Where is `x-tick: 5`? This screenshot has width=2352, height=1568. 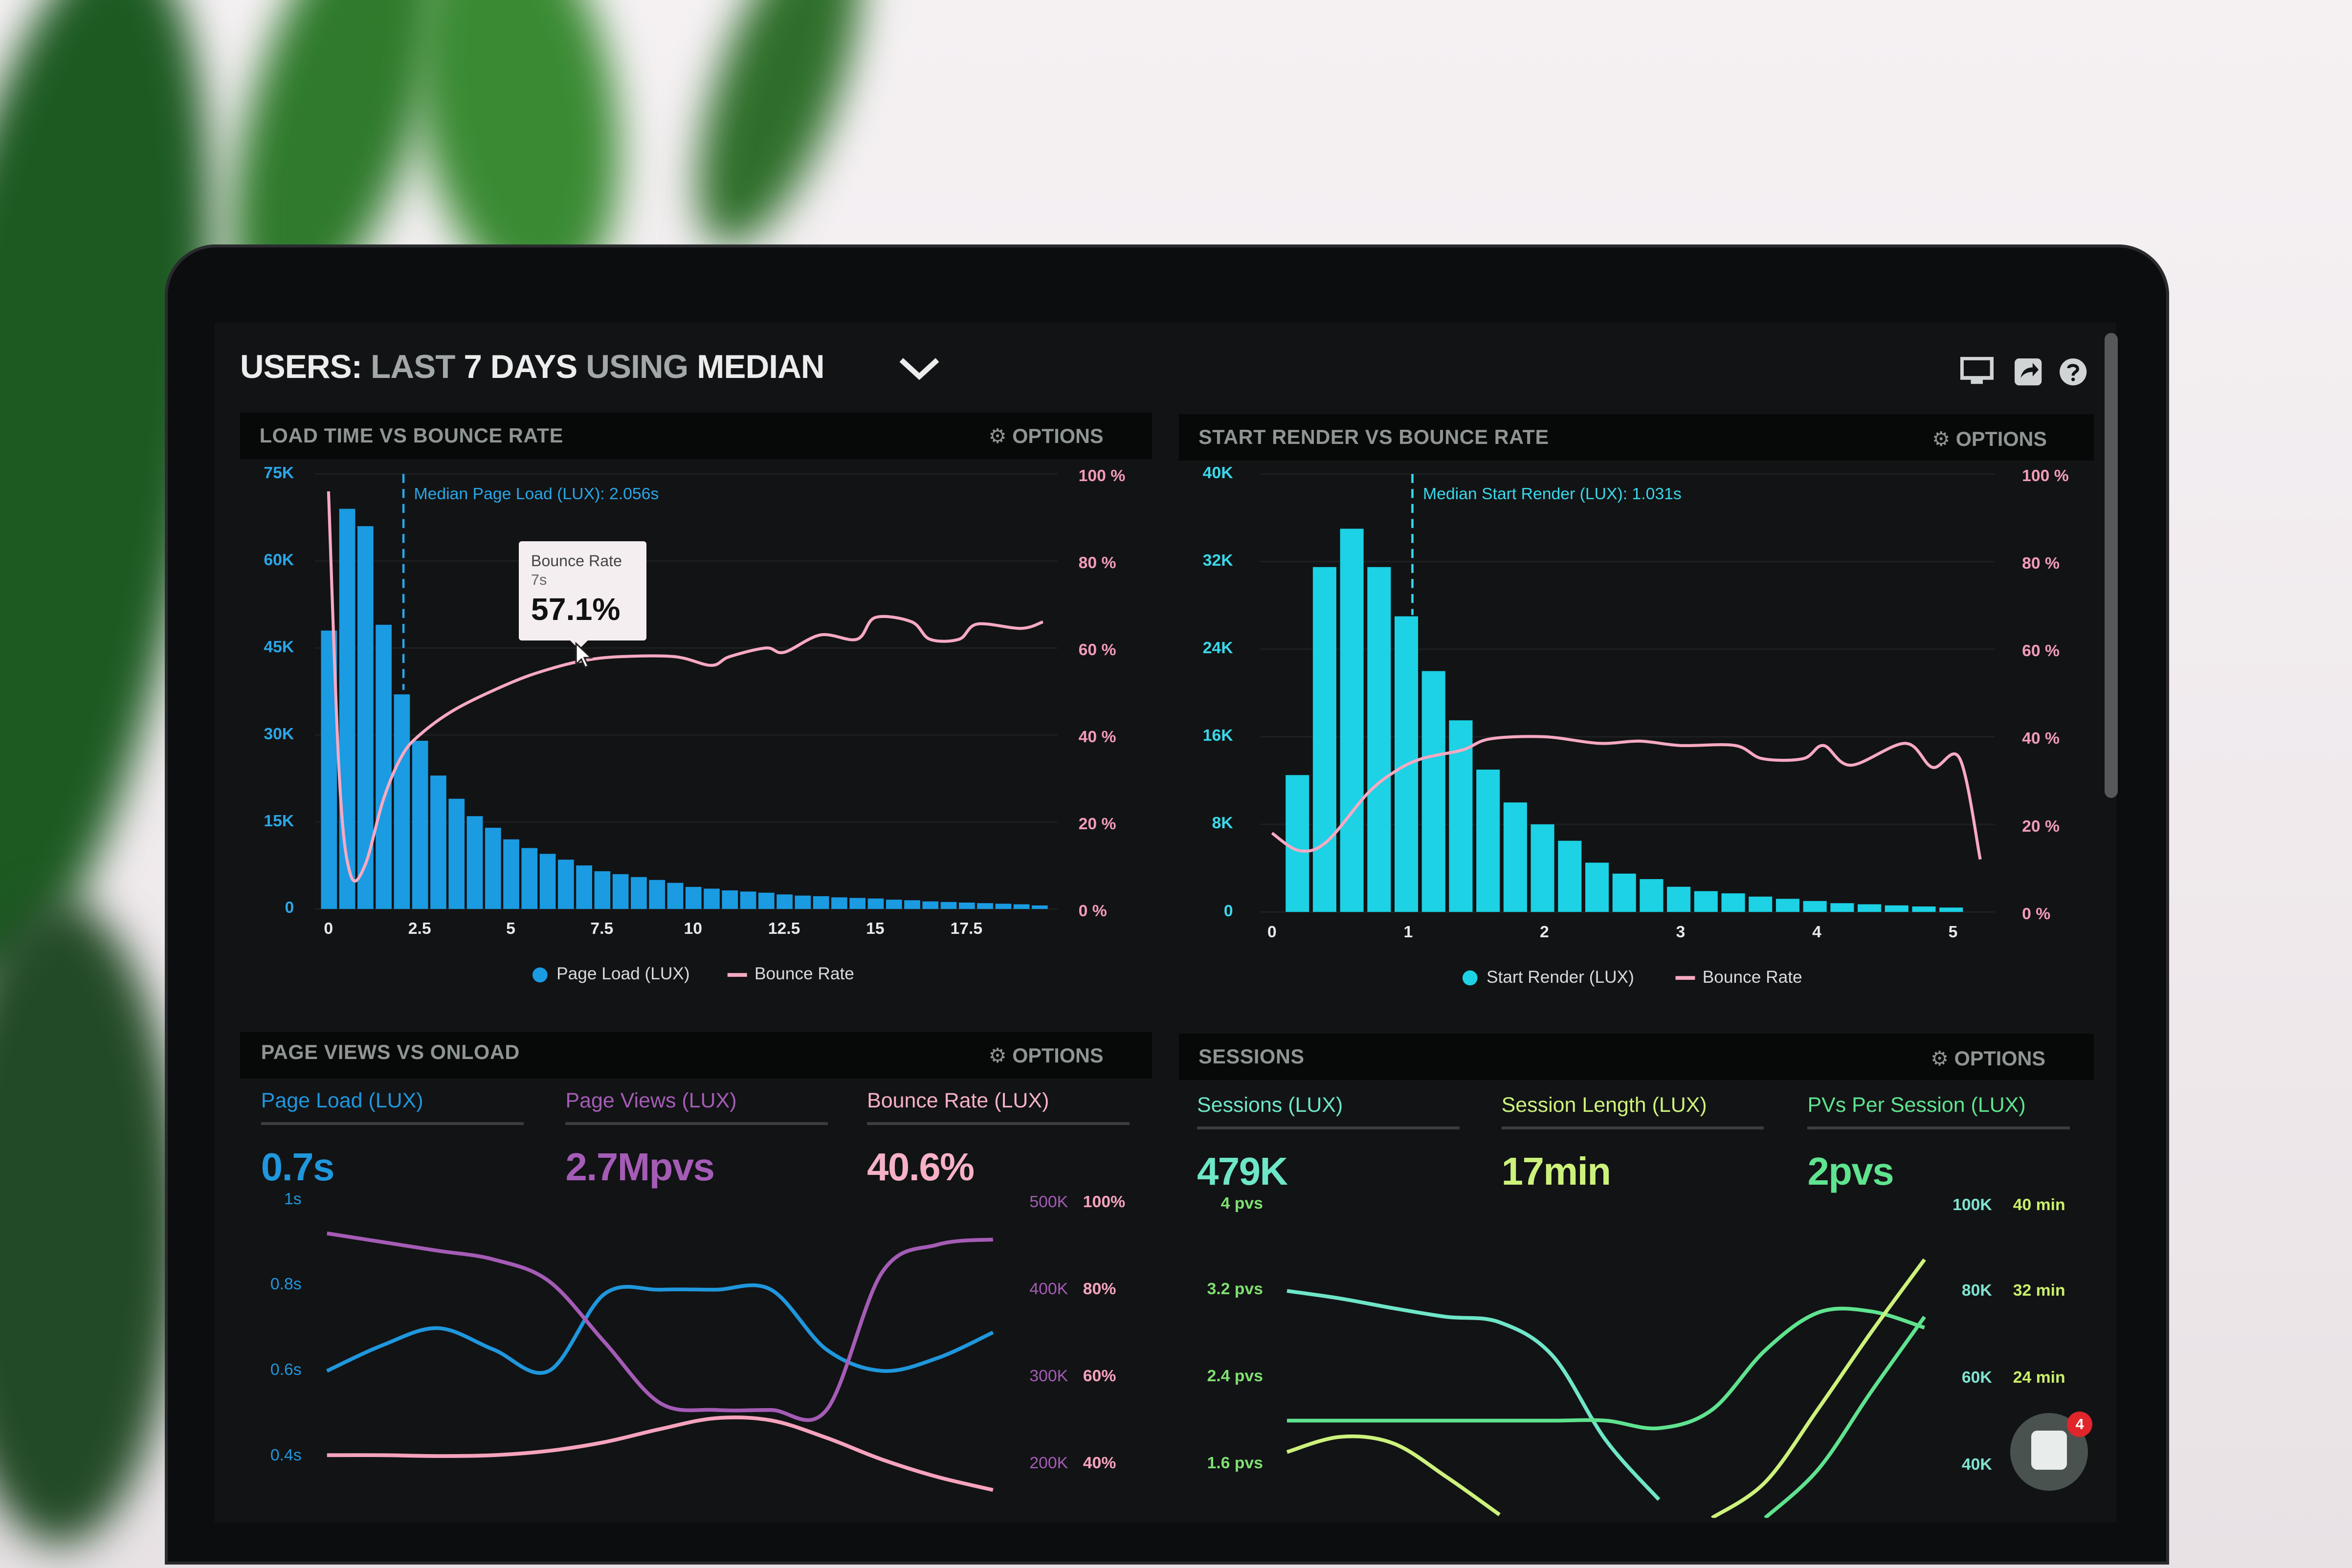
x-tick: 5 is located at coordinates (1953, 931).